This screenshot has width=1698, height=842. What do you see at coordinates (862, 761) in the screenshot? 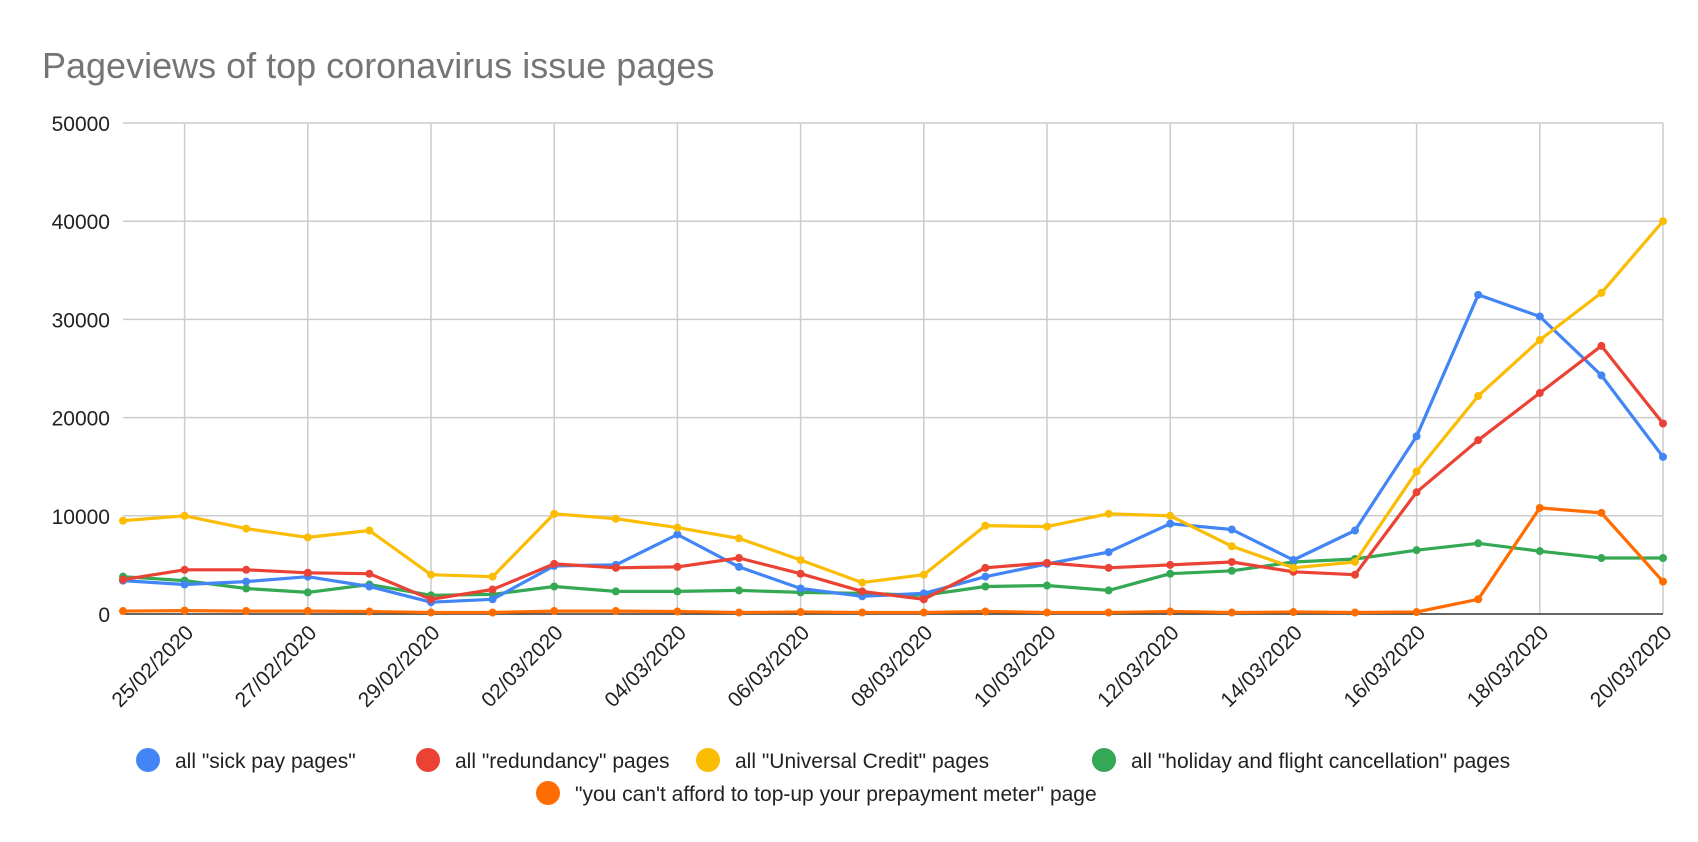
I see `legend-label: all "Universal Credit" pages` at bounding box center [862, 761].